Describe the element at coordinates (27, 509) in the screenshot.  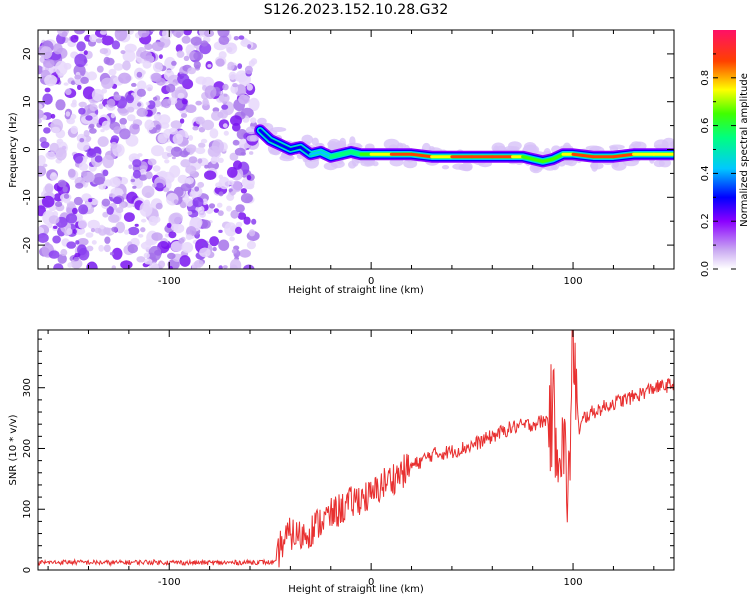
I see `snr-ytick-label: 100` at that location.